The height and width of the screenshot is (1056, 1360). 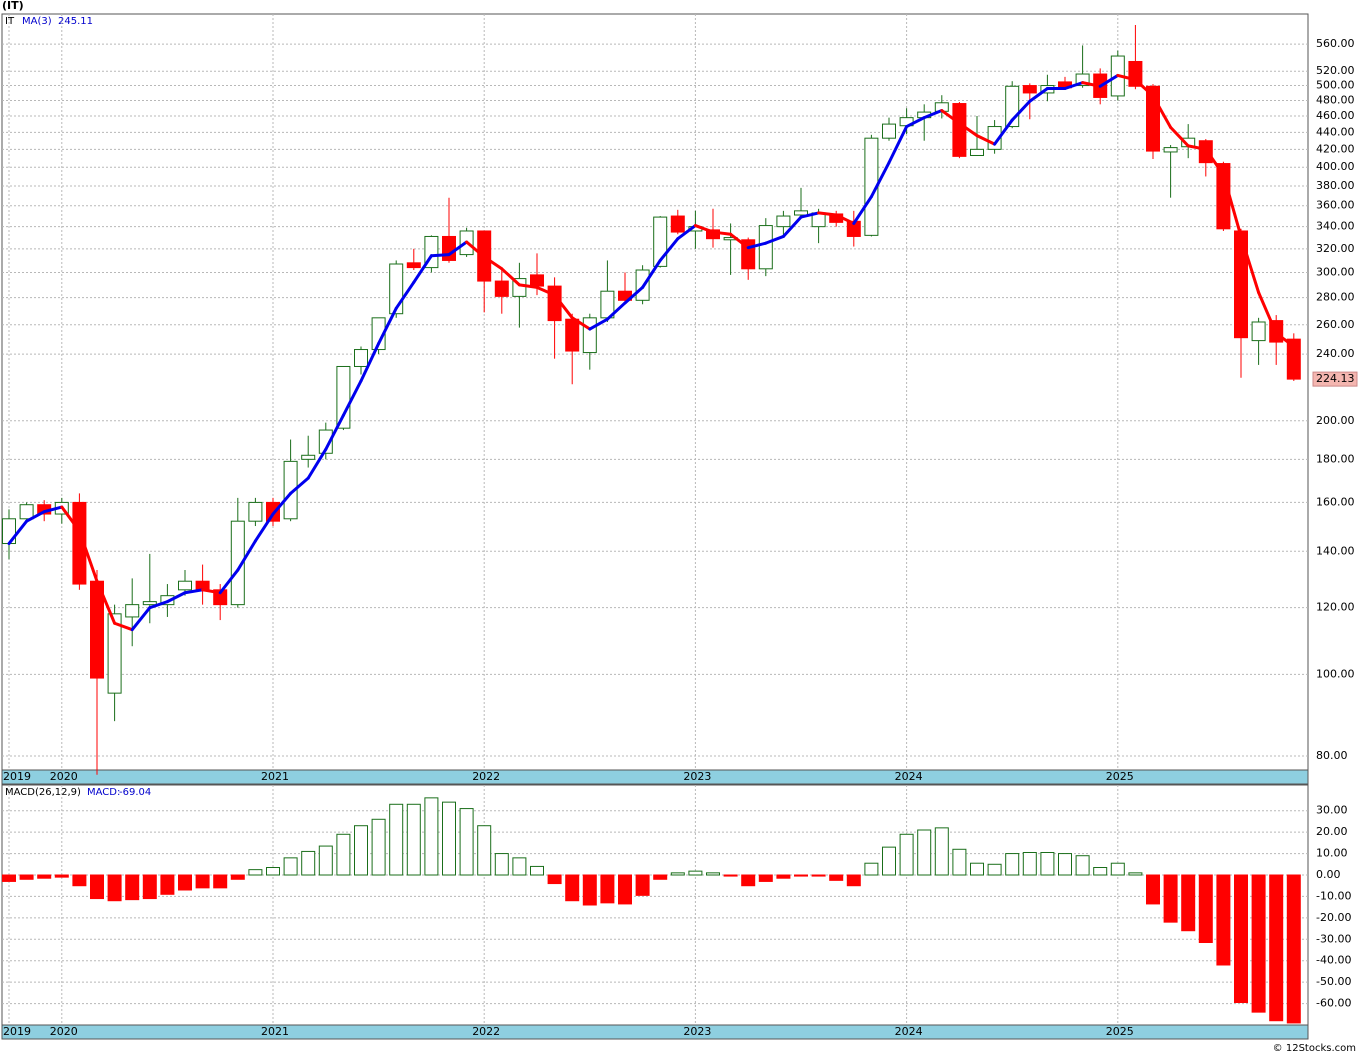 I want to click on y-tick-label: 300.00, so click(x=1335, y=271).